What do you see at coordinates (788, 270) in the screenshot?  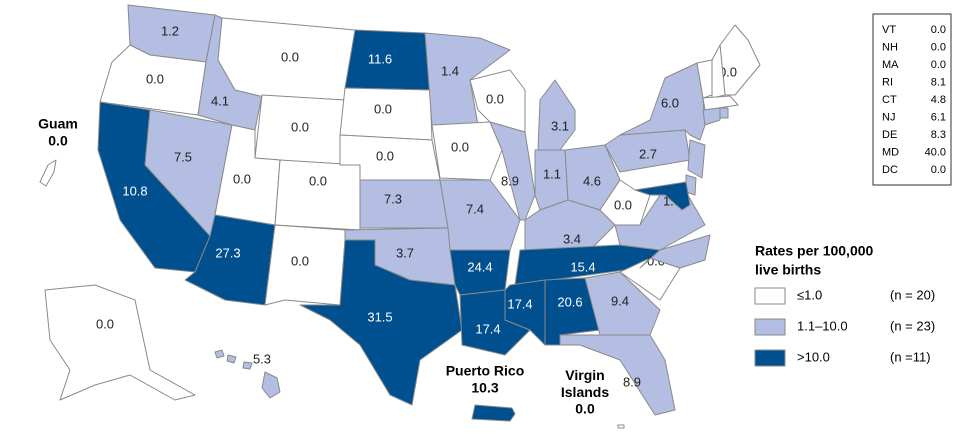 I see `legend-title: live births` at bounding box center [788, 270].